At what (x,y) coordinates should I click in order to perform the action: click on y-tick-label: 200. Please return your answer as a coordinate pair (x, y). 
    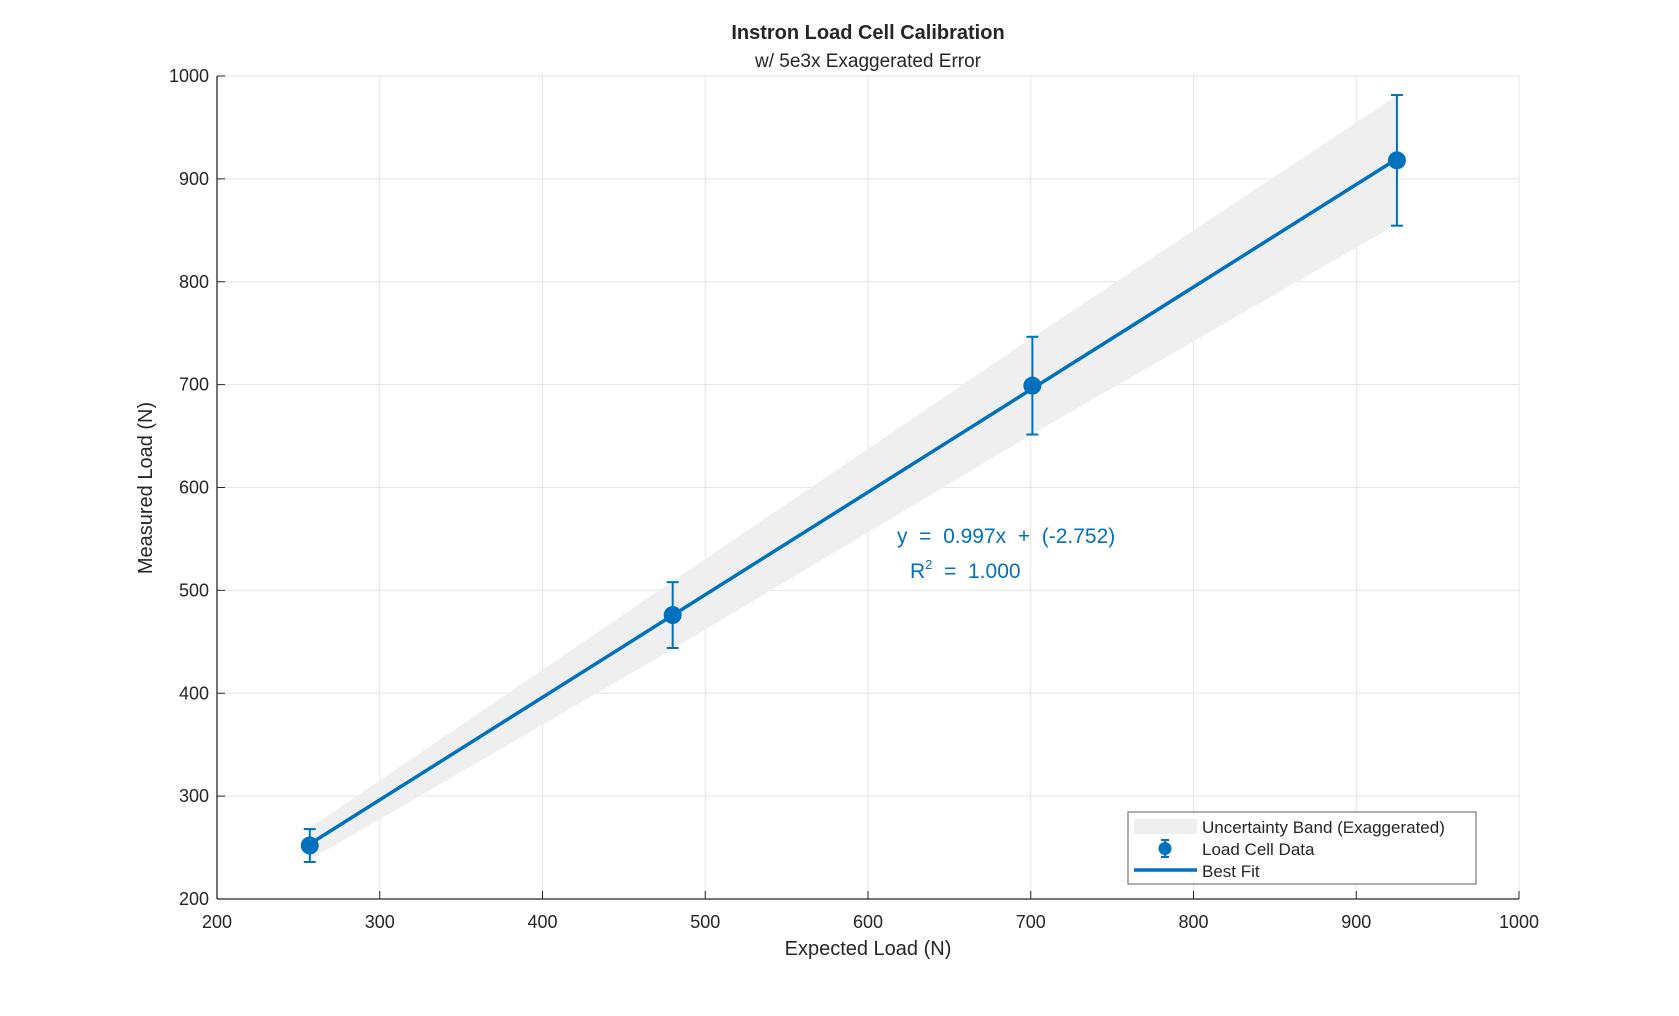
    Looking at the image, I should click on (194, 899).